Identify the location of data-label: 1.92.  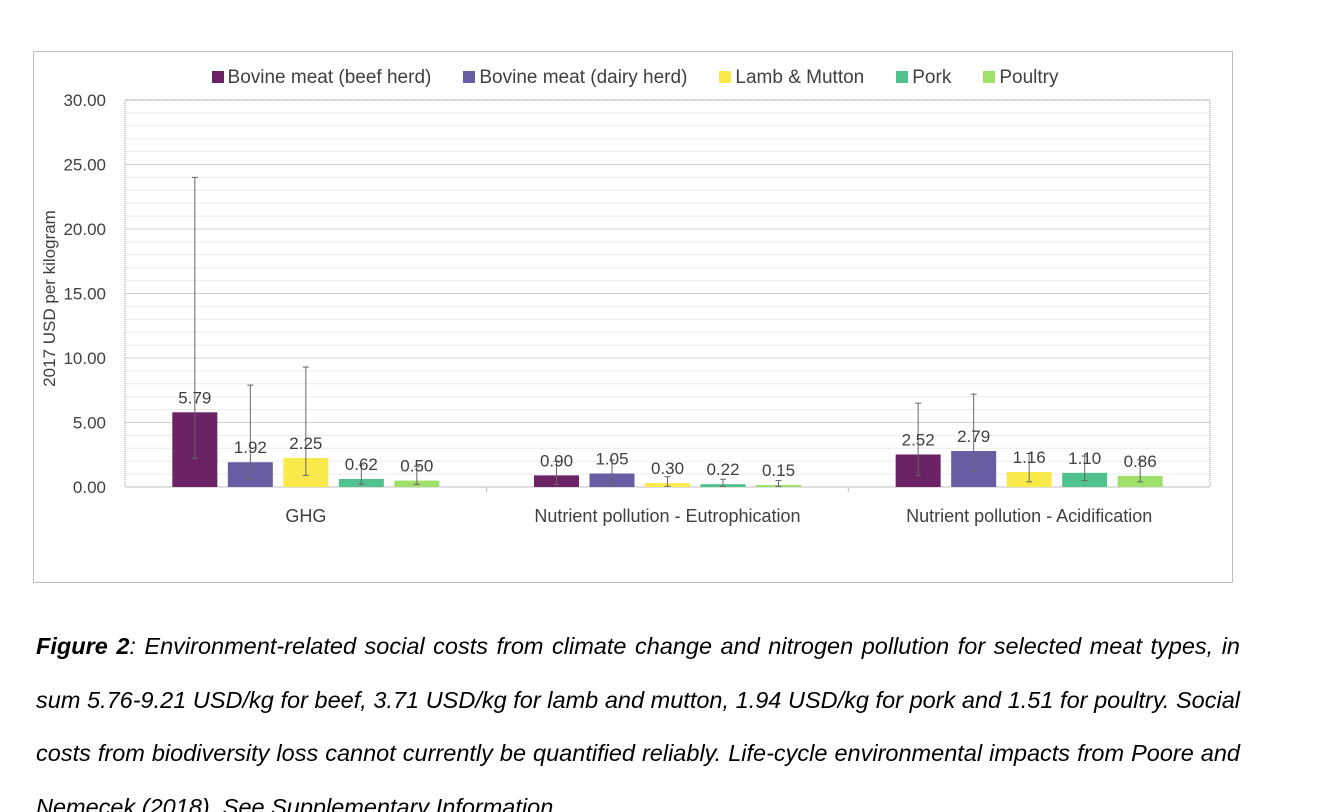
(250, 447).